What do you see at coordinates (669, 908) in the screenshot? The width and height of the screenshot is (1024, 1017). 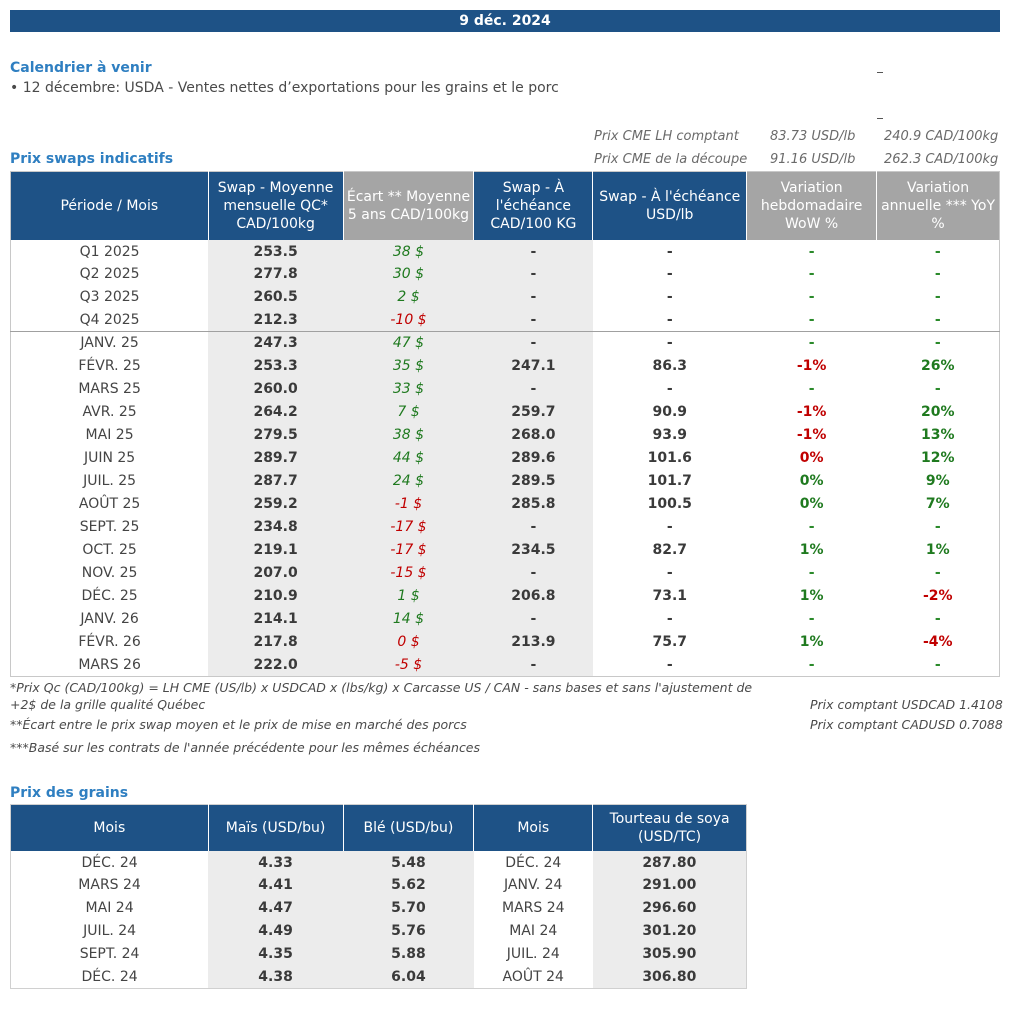 I see `soymeal-cell: 296.60` at bounding box center [669, 908].